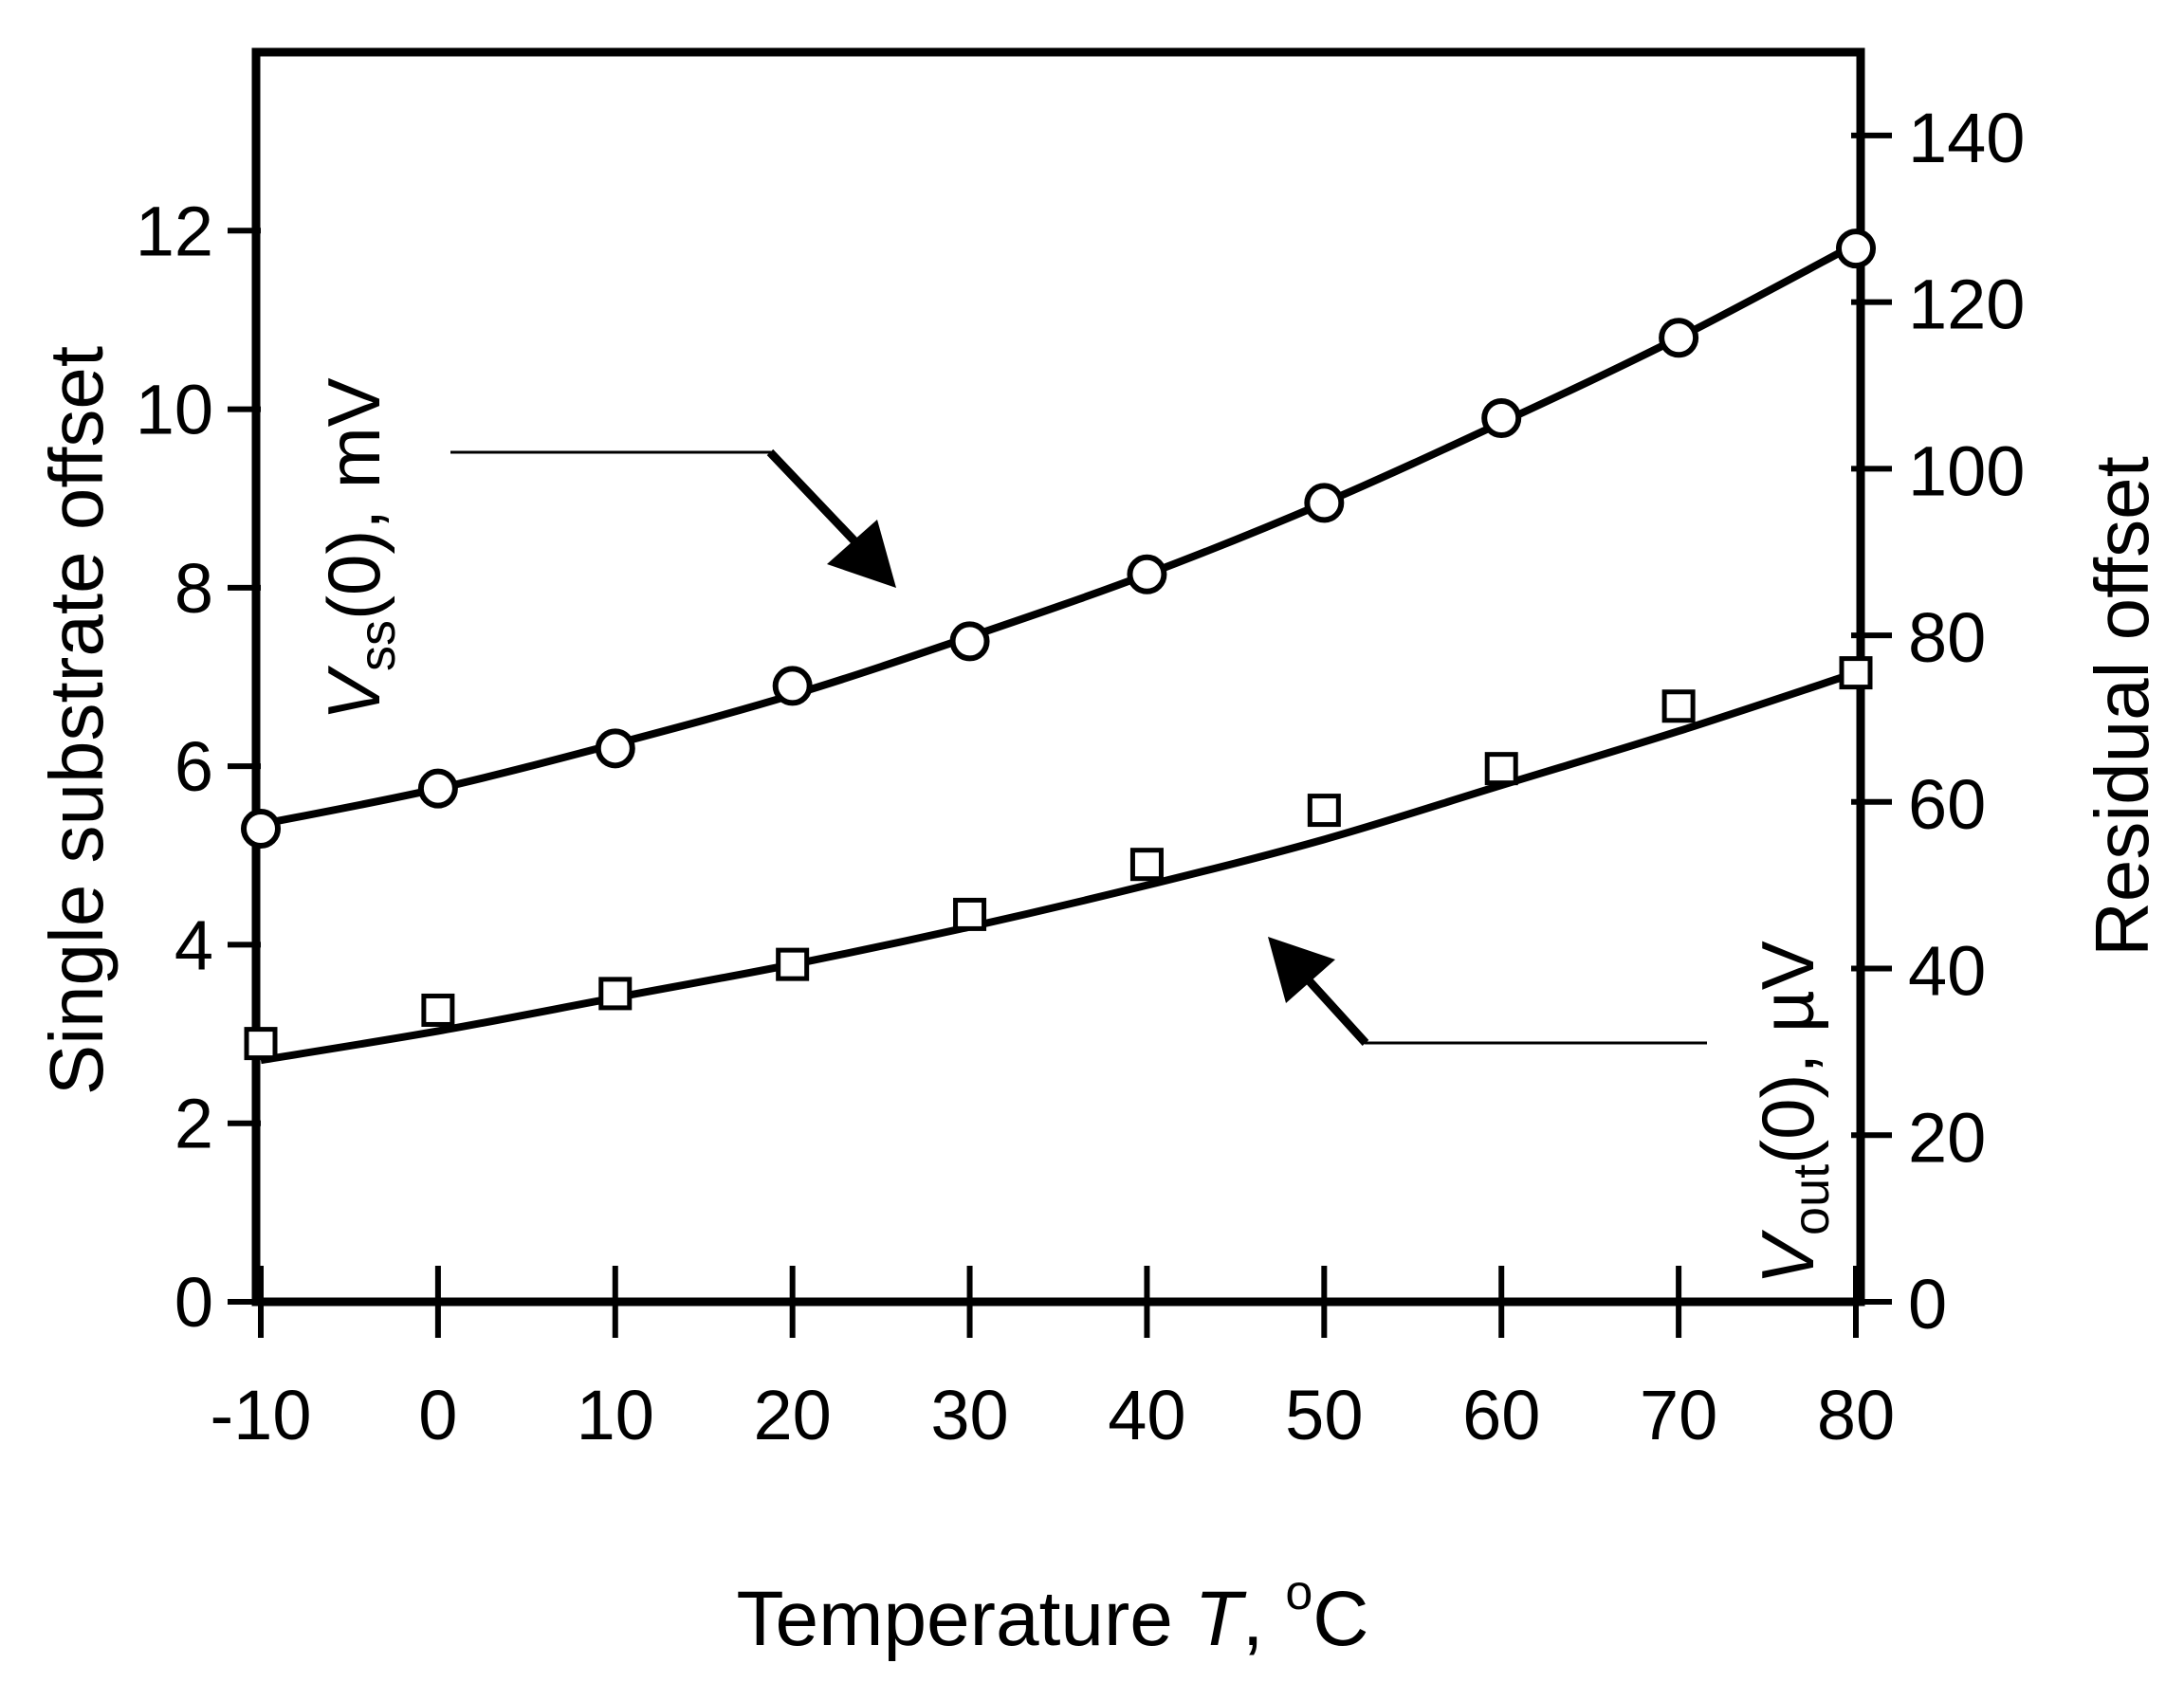 Image resolution: width=2184 pixels, height=1682 pixels. I want to click on left-y-tick-label: 10, so click(174, 410).